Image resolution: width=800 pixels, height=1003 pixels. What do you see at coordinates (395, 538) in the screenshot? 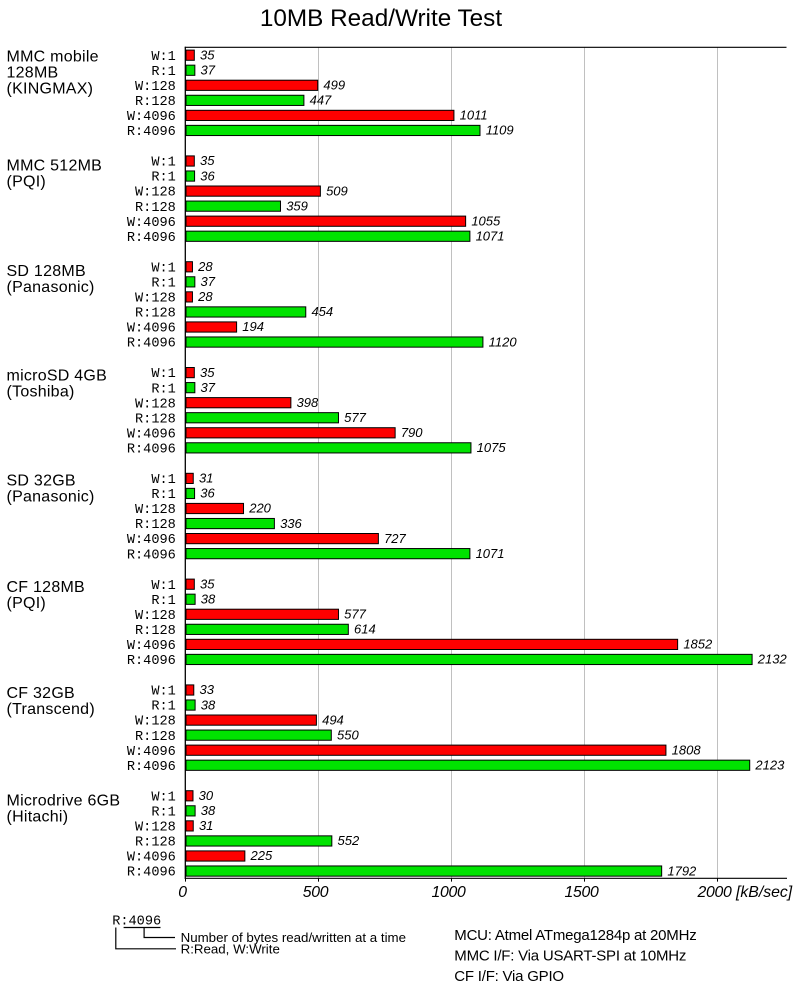
I see `svg-text: 727` at bounding box center [395, 538].